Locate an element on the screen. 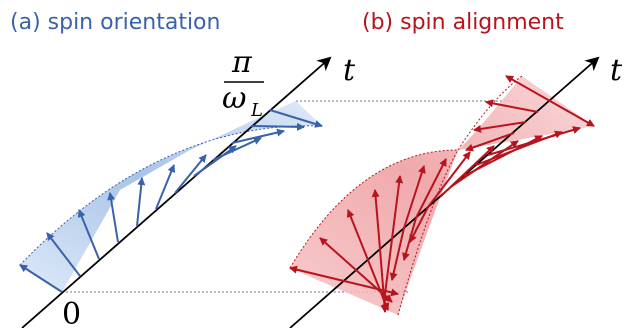 This screenshot has height=328, width=632. half-period-numerator: π is located at coordinates (242, 62).